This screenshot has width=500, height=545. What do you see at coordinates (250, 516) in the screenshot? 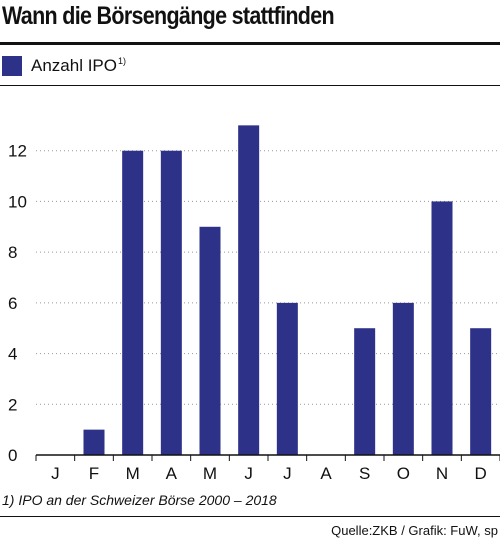
I see `source-divider` at bounding box center [250, 516].